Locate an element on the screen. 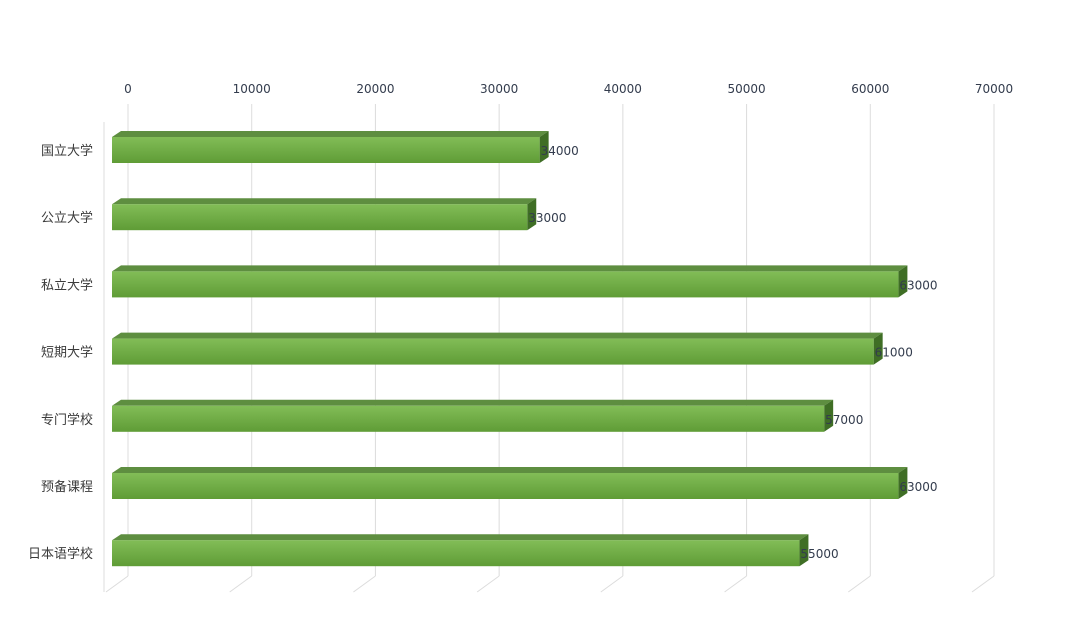 Image resolution: width=1080 pixels, height=644 pixels. data-label: 57000 is located at coordinates (844, 420).